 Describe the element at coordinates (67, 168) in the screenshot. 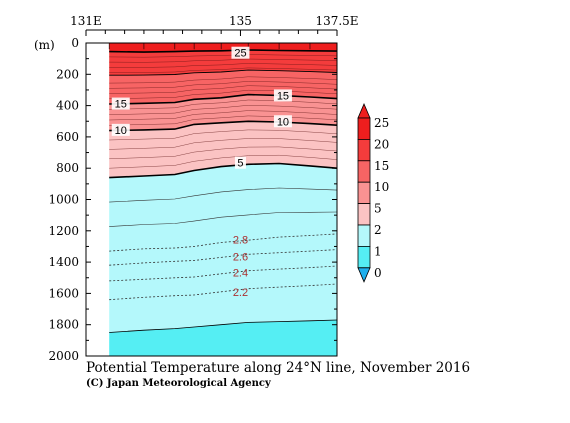

I see `y-tick-label: 800` at that location.